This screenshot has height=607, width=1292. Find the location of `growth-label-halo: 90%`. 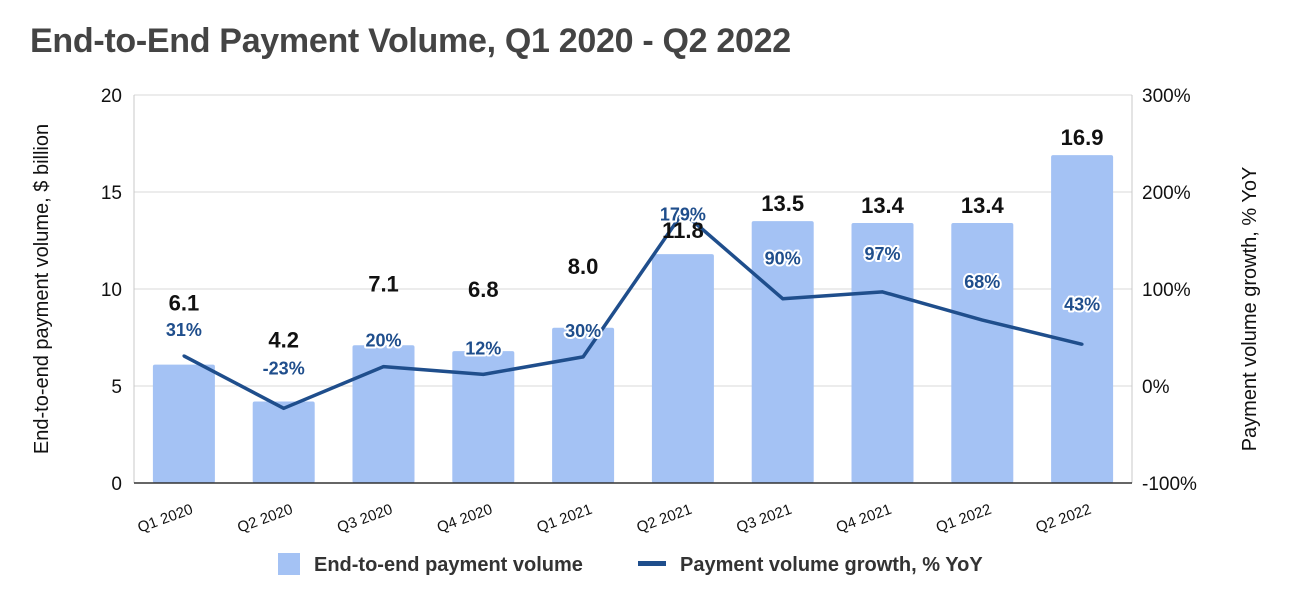

growth-label-halo: 90% is located at coordinates (783, 259).